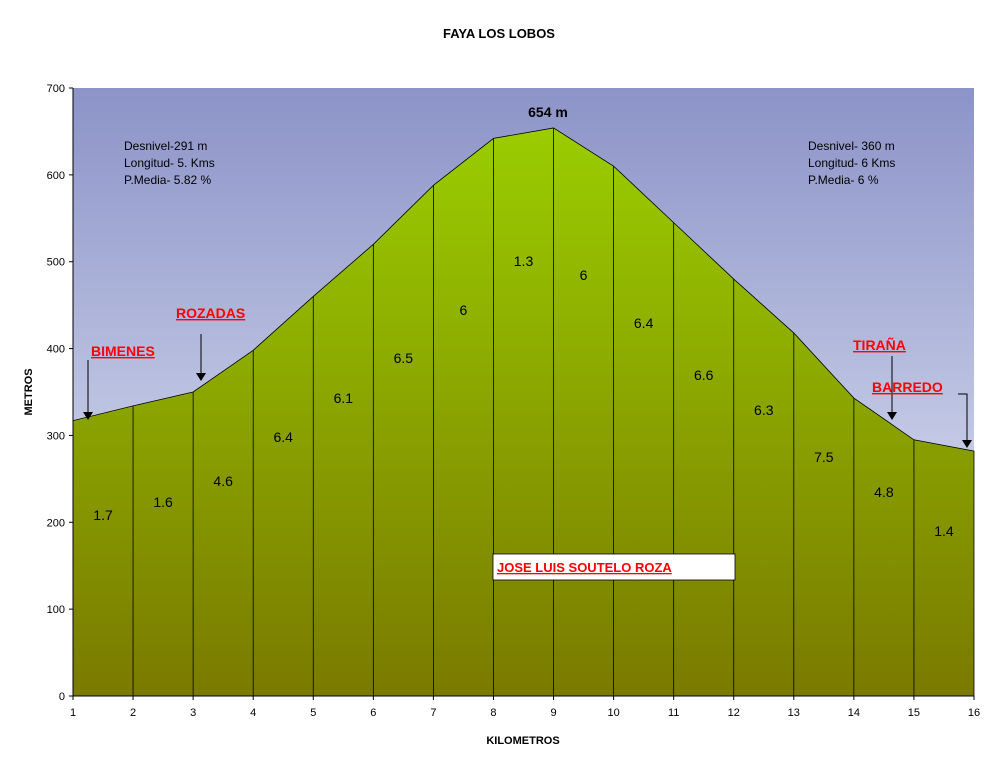 The width and height of the screenshot is (999, 767). I want to click on segment-grade: 6.5, so click(404, 358).